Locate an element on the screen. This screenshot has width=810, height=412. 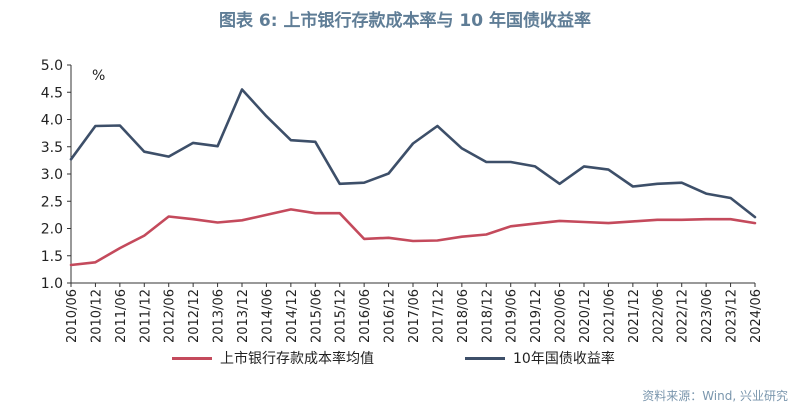
x-tick-label: 2016/12 is located at coordinates (390, 316).